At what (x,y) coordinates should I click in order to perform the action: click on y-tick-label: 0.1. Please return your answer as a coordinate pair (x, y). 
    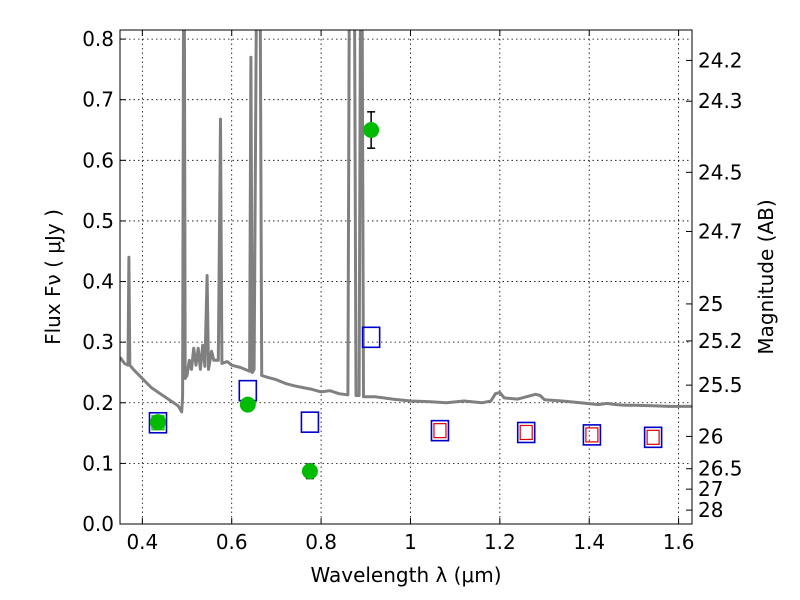
    Looking at the image, I should click on (98, 463).